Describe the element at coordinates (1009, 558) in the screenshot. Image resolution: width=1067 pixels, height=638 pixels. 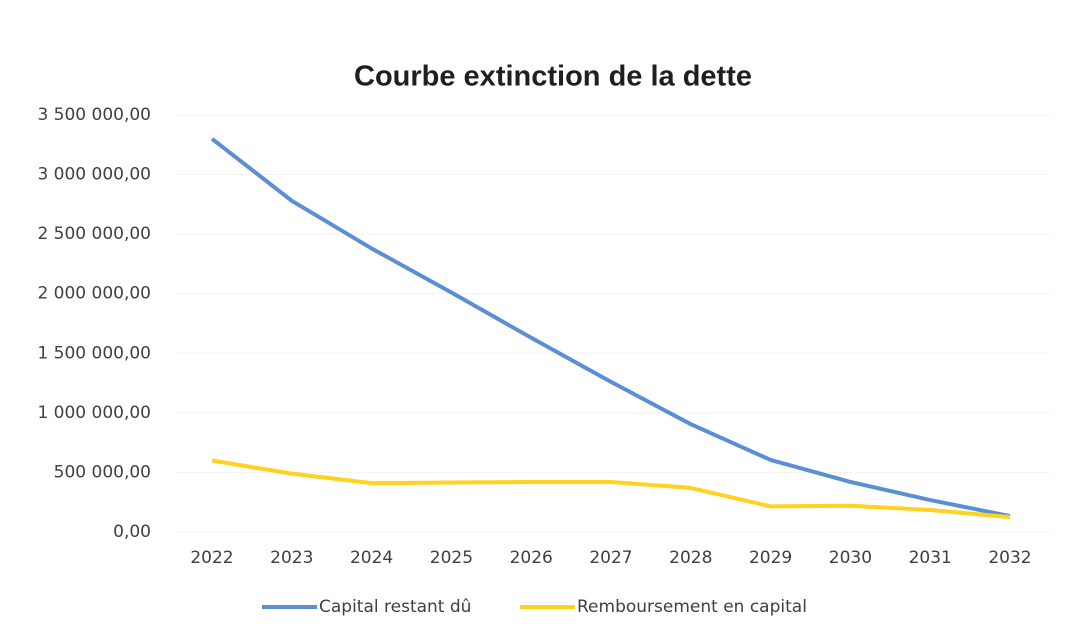
I see `x-tick-label: 2032` at that location.